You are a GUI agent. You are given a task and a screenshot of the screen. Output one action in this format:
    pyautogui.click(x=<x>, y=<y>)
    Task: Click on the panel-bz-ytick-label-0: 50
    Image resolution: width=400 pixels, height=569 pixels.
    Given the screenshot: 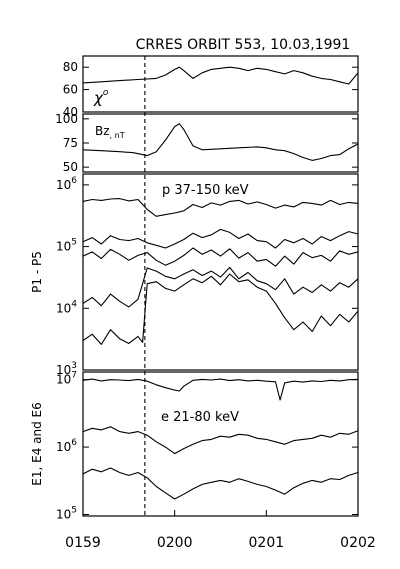 What is the action you would take?
    pyautogui.click(x=70, y=167)
    